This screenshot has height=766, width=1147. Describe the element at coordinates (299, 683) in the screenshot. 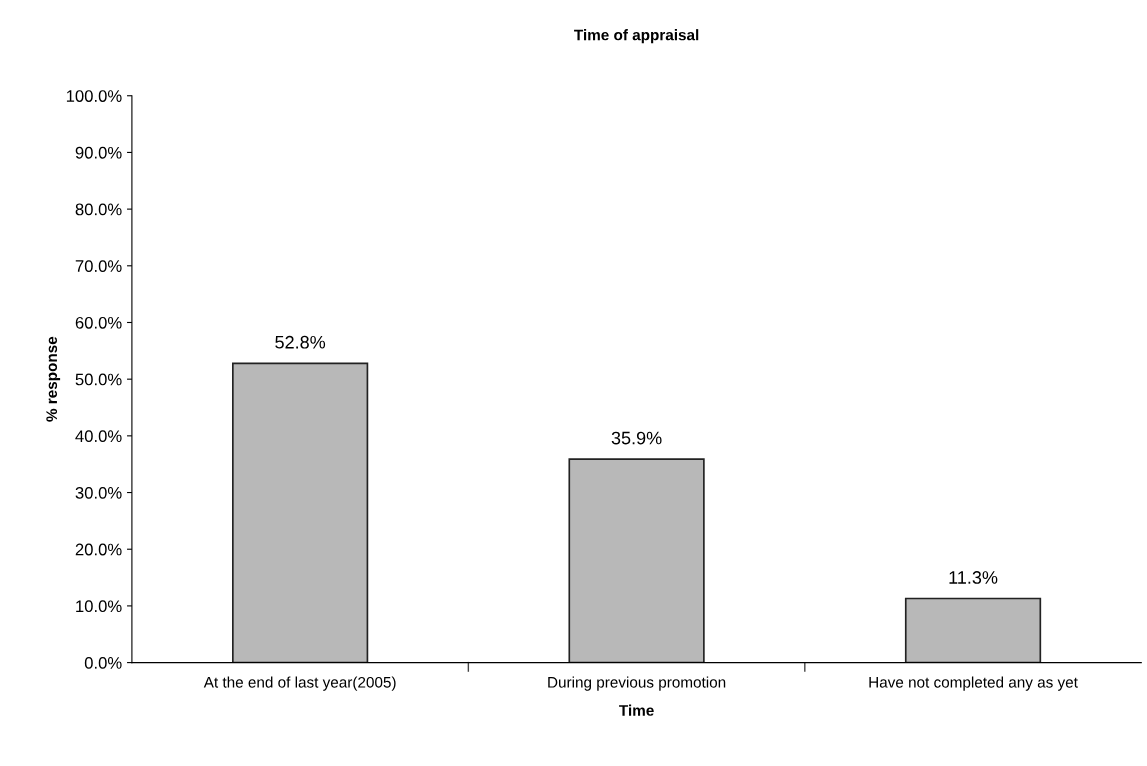

I see `x-tick-label: At the end of last year(2005)` at that location.